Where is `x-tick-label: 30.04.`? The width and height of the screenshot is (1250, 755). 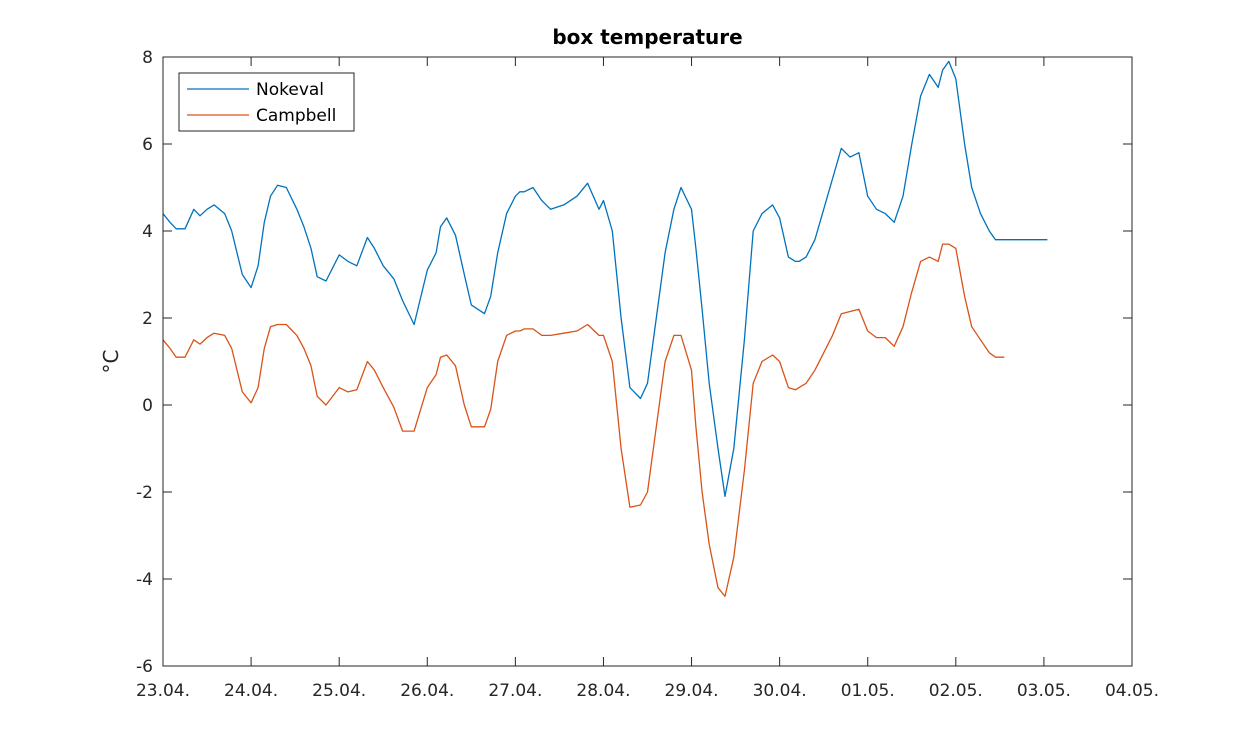
x-tick-label: 30.04. is located at coordinates (780, 691).